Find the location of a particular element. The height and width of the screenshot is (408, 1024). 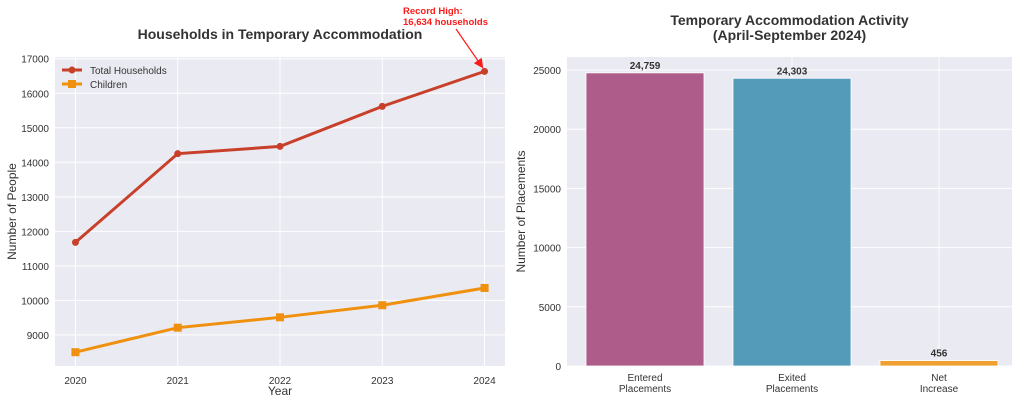

x-tick-label: Increase is located at coordinates (939, 389).